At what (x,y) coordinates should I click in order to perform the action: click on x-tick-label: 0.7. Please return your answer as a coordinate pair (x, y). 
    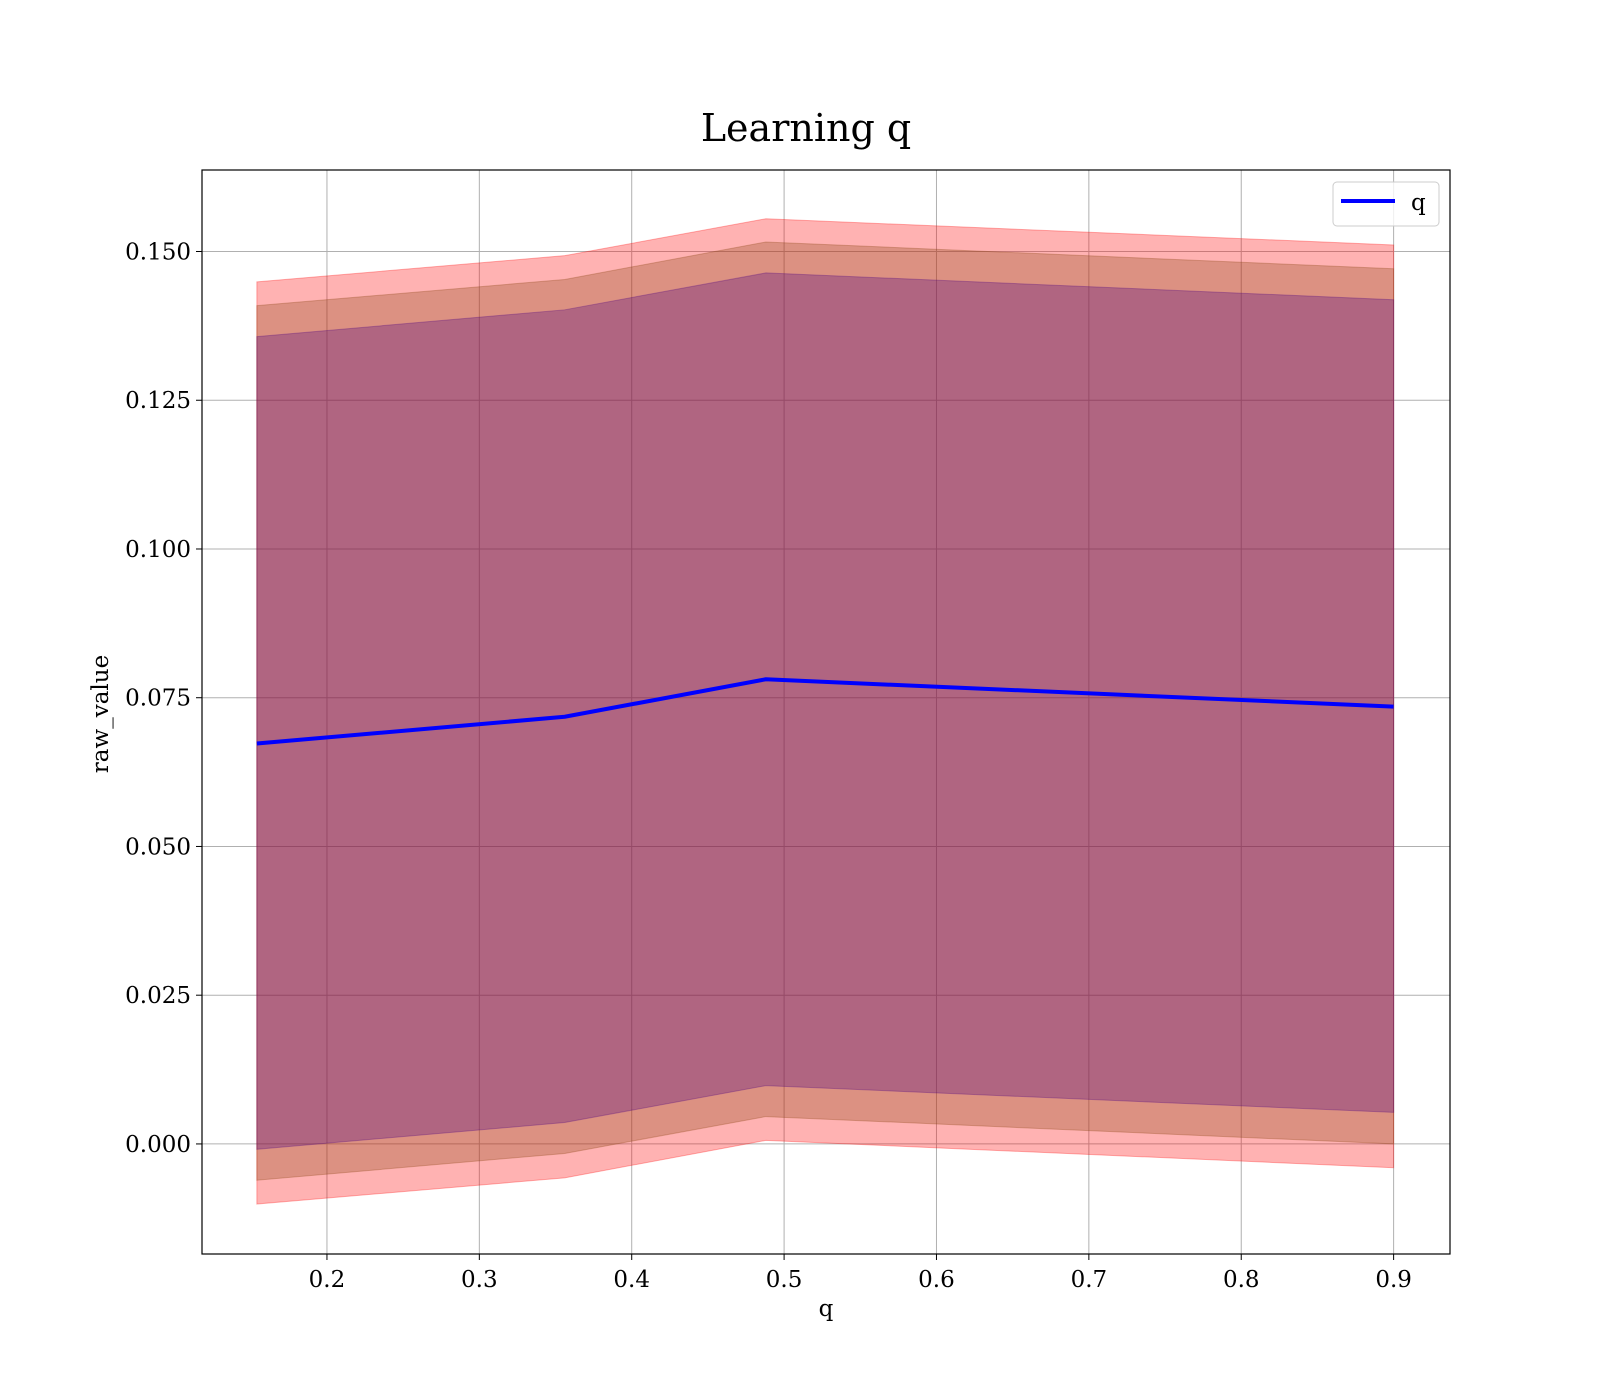
    Looking at the image, I should click on (1089, 1280).